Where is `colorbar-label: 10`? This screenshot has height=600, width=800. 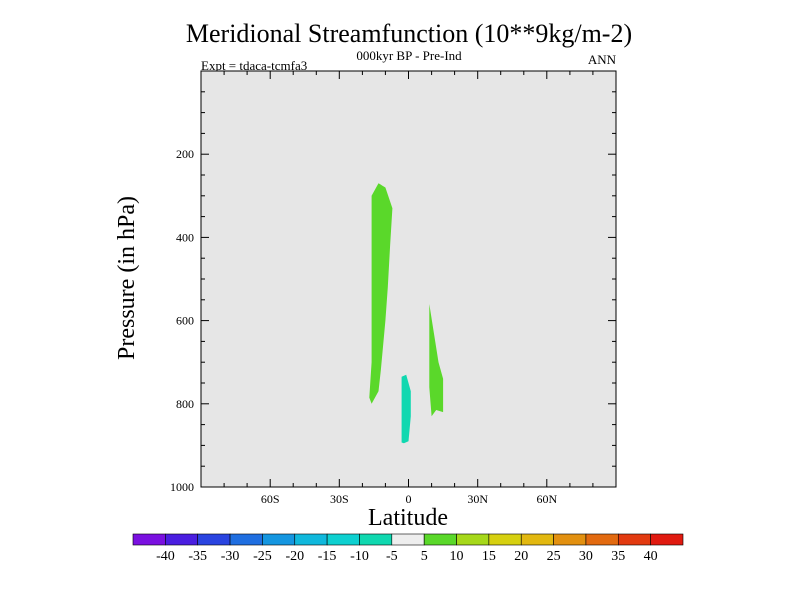 colorbar-label: 10 is located at coordinates (457, 556).